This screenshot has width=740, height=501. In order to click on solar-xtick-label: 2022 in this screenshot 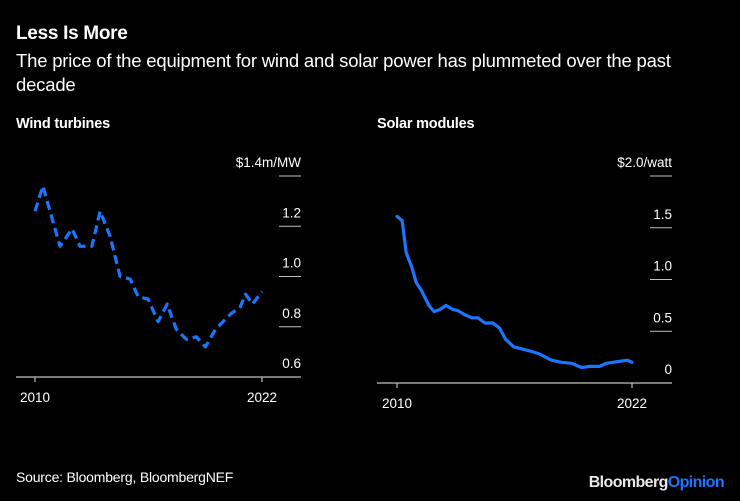, I will do `click(632, 403)`.